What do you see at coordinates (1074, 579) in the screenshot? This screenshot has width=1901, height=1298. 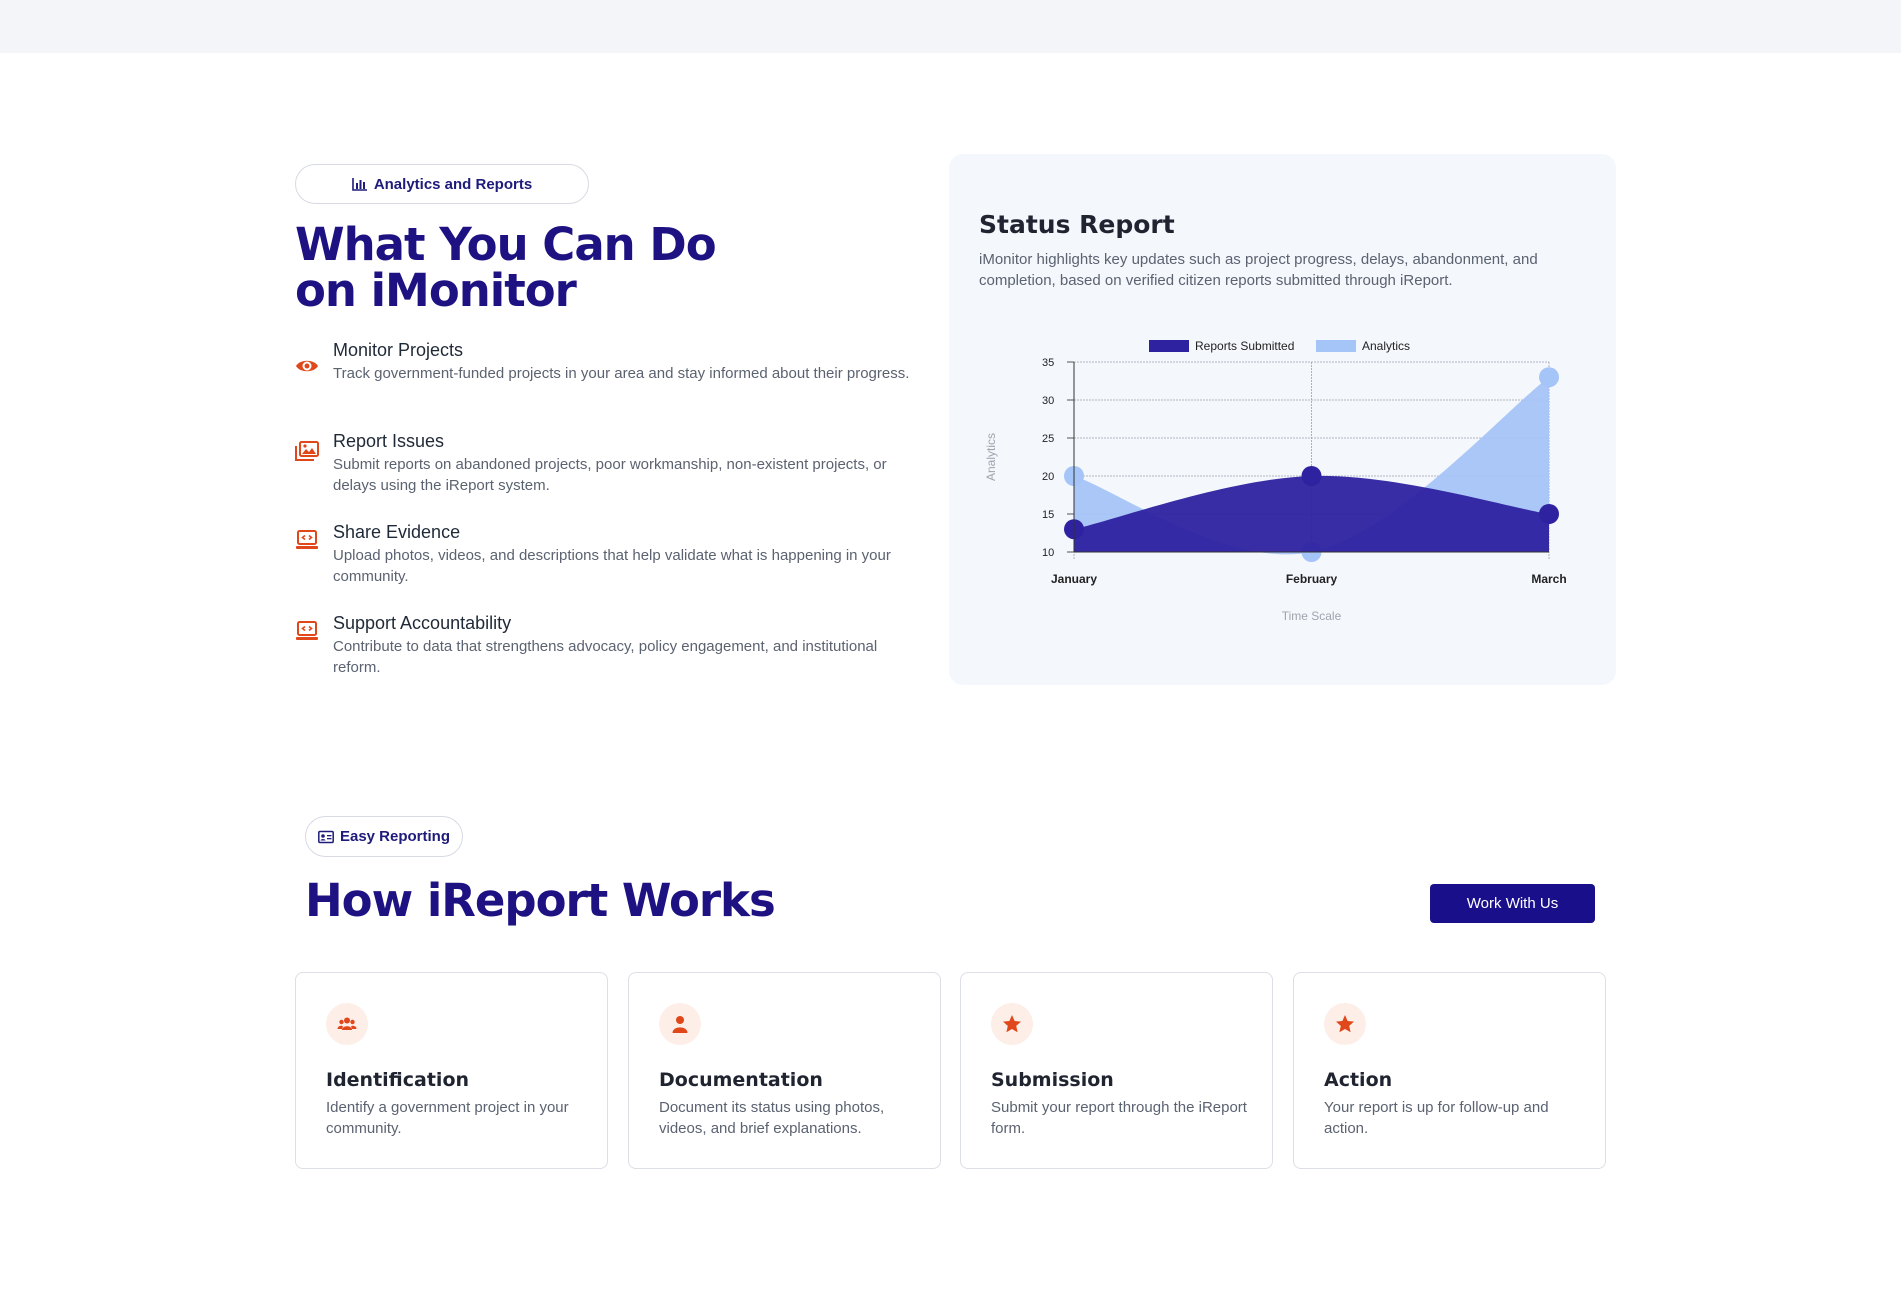 I see `x-tick-label: January` at bounding box center [1074, 579].